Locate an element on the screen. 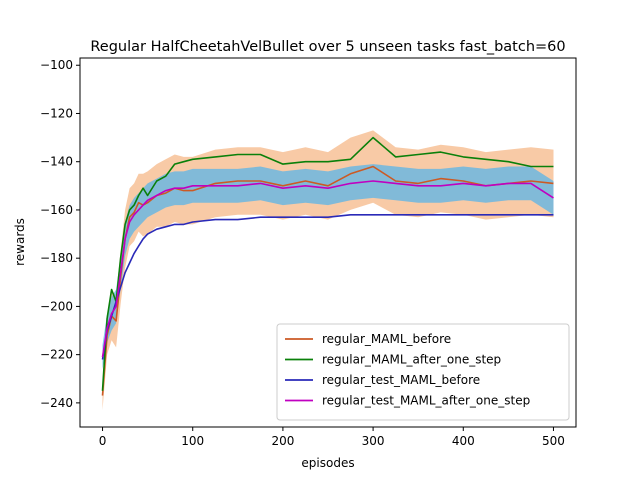  y-tick-label: −120 is located at coordinates (56, 113).